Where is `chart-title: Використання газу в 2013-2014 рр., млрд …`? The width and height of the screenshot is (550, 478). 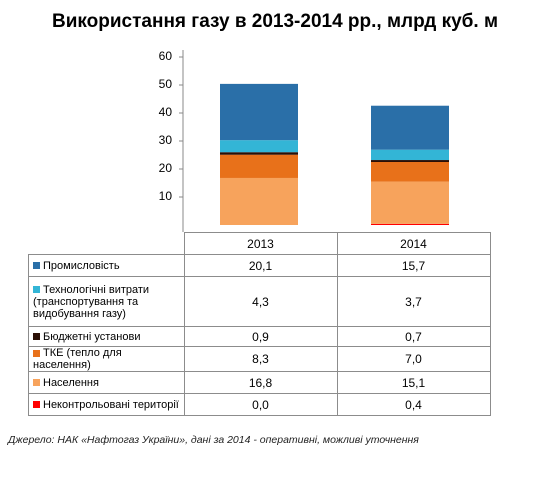
chart-title: Використання газу в 2013-2014 рр., млрд … is located at coordinates (275, 21).